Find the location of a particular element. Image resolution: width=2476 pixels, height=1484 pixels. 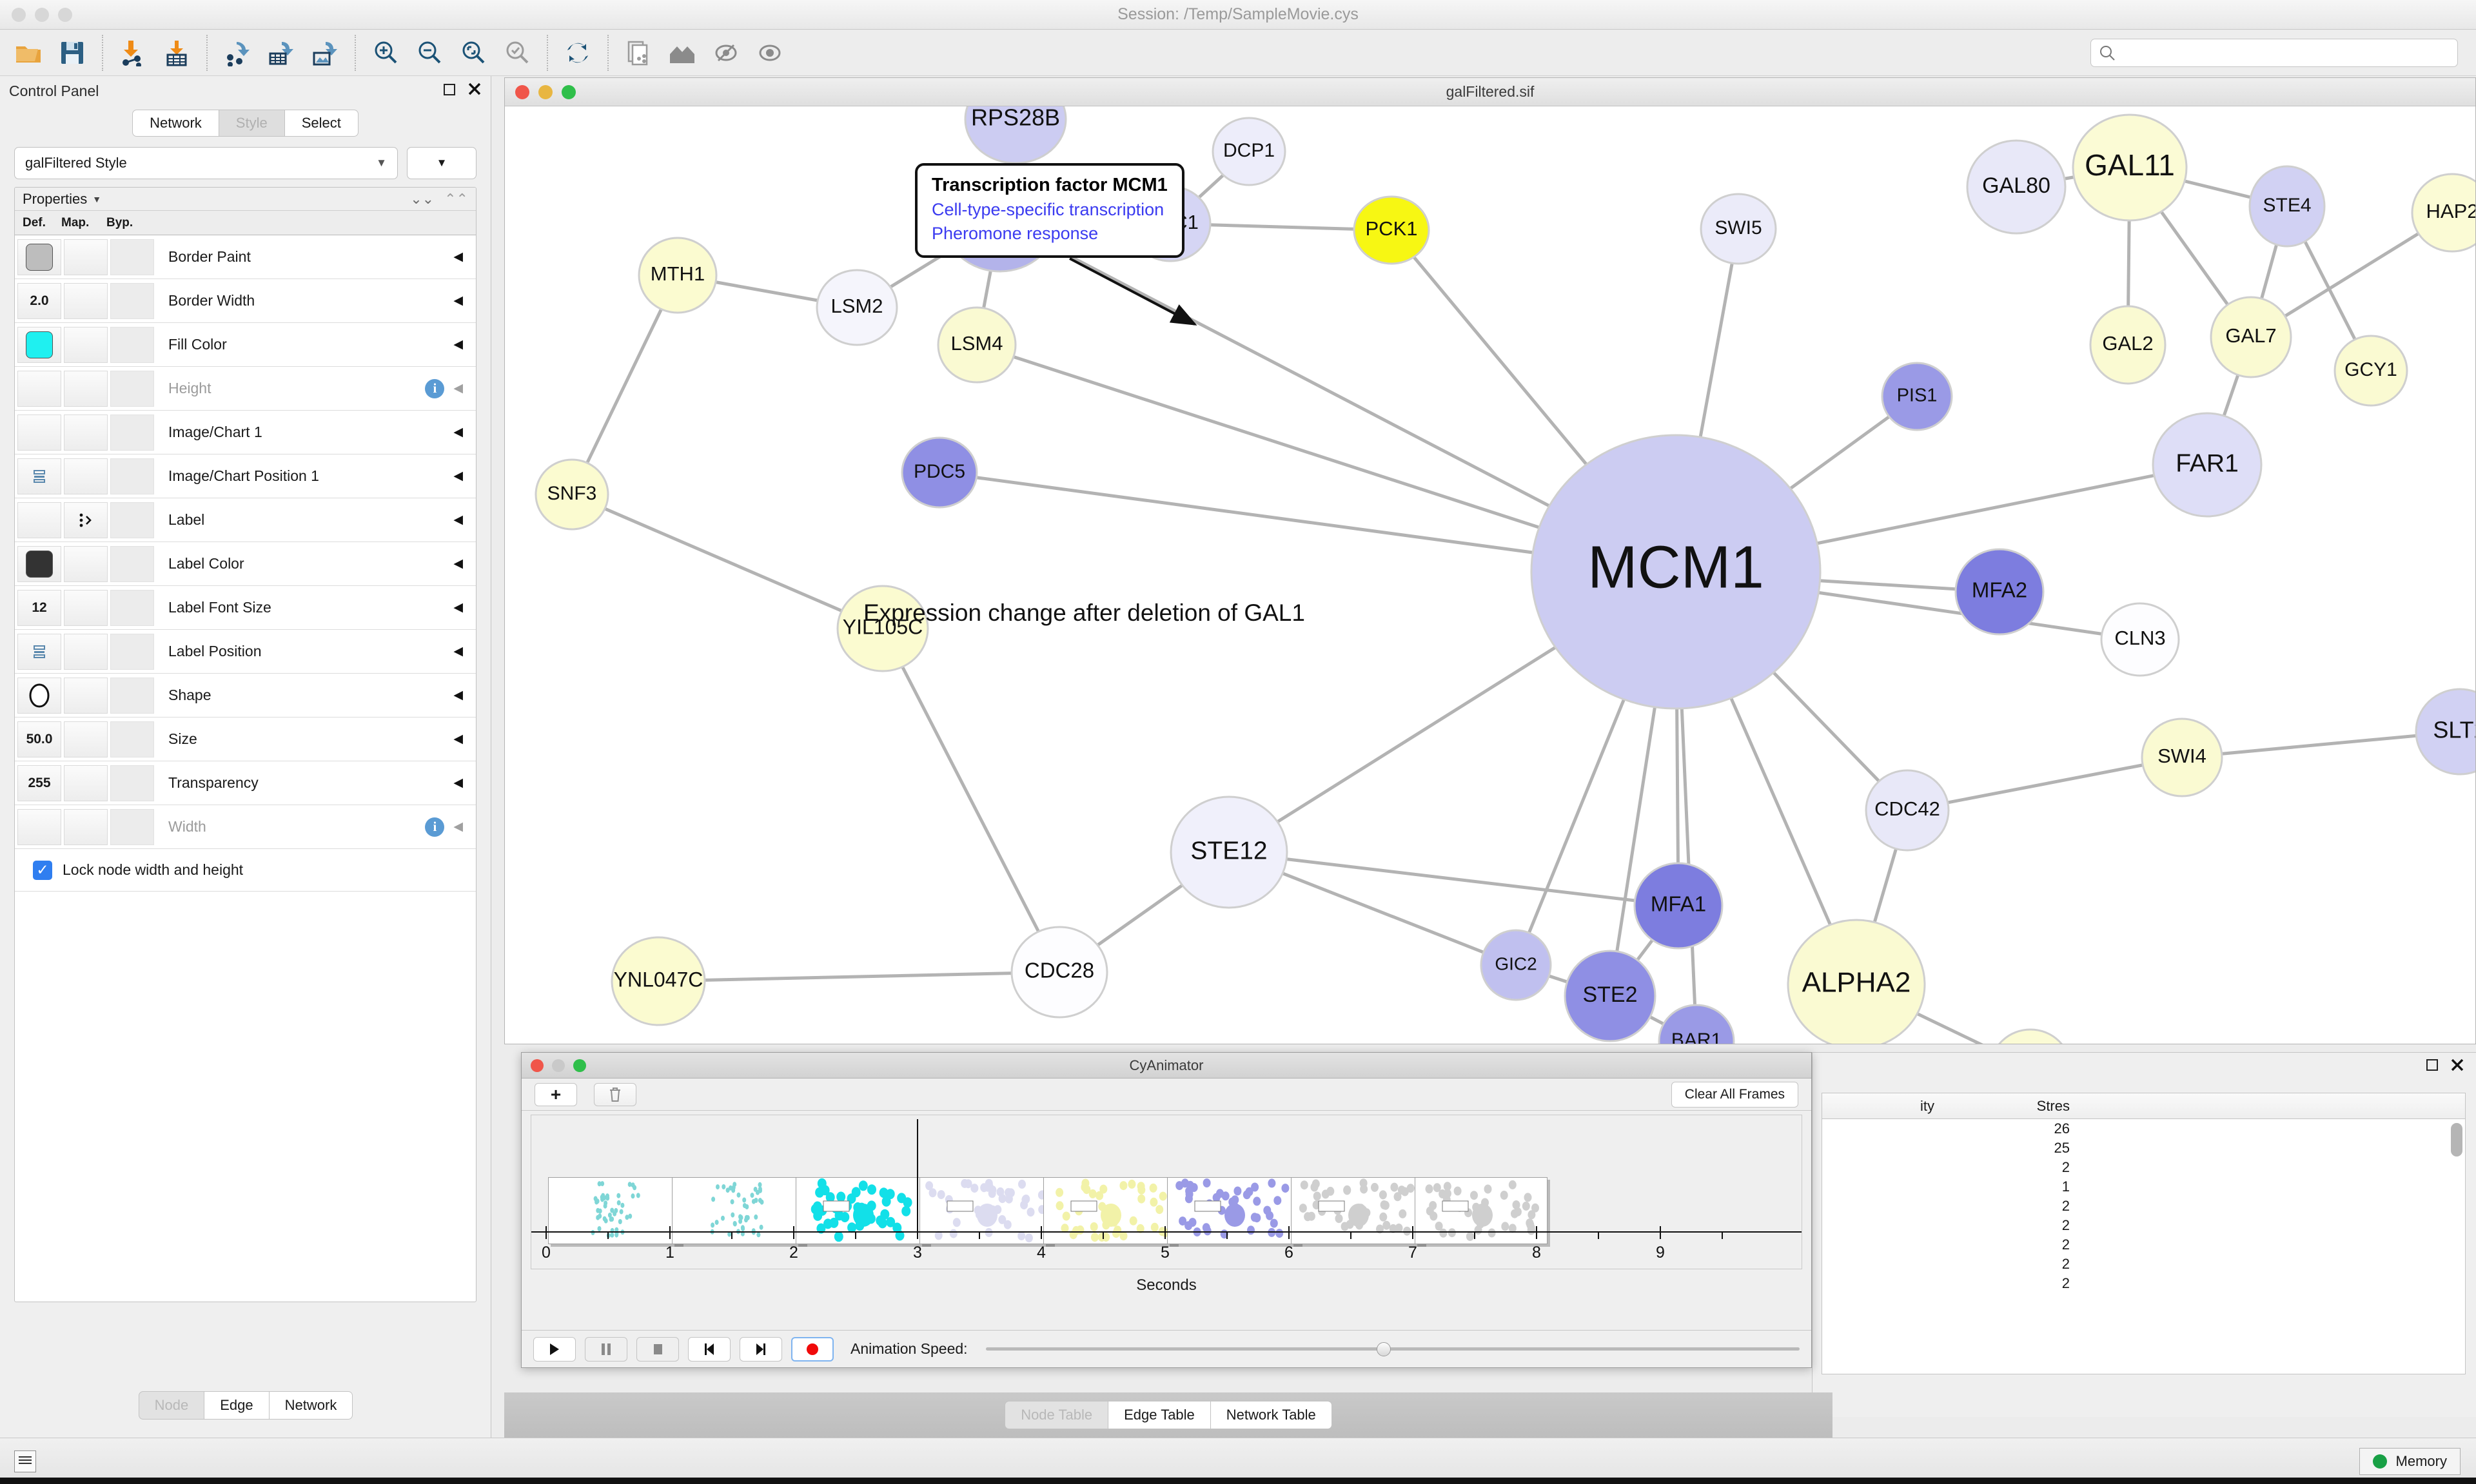

chevron-down-icon: ▼ is located at coordinates (97, 198).